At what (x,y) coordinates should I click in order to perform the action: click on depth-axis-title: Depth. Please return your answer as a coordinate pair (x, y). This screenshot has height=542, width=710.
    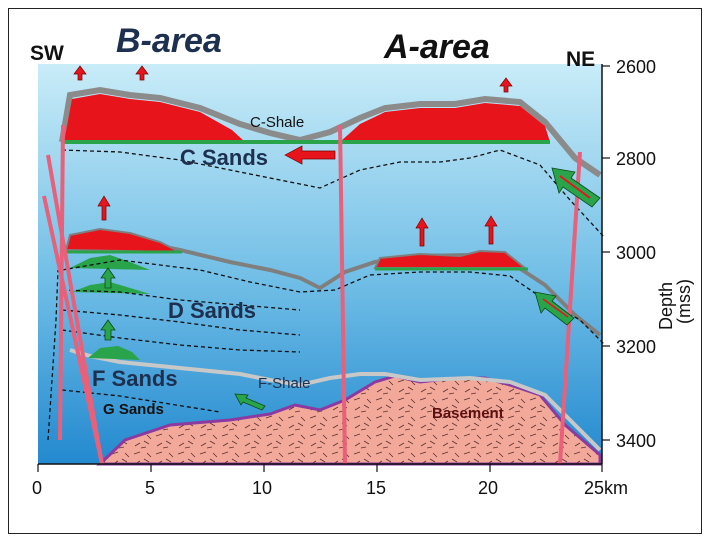
    Looking at the image, I should click on (666, 306).